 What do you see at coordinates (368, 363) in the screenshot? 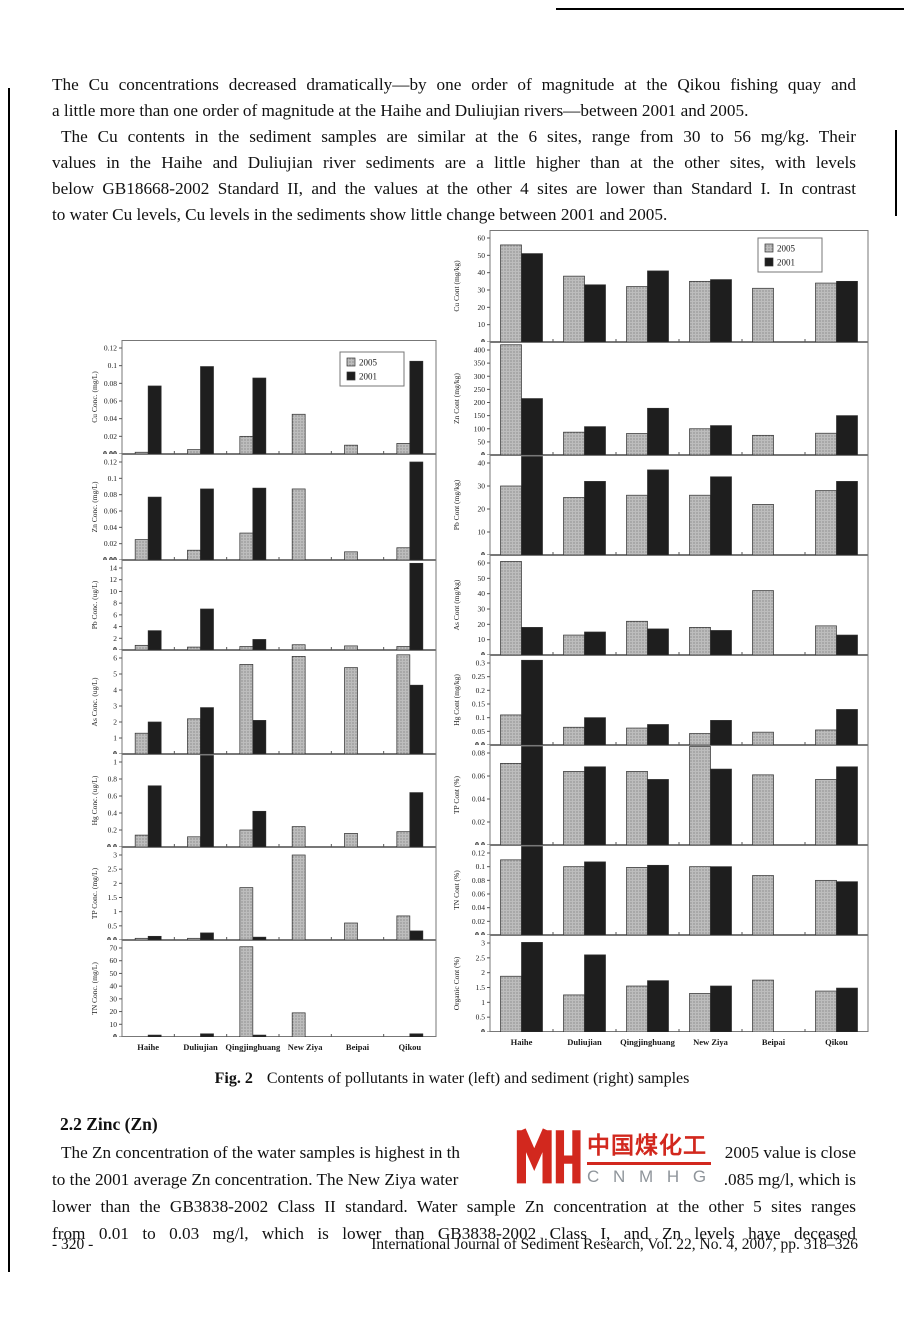
I see `svg-text: 2005` at bounding box center [368, 363].